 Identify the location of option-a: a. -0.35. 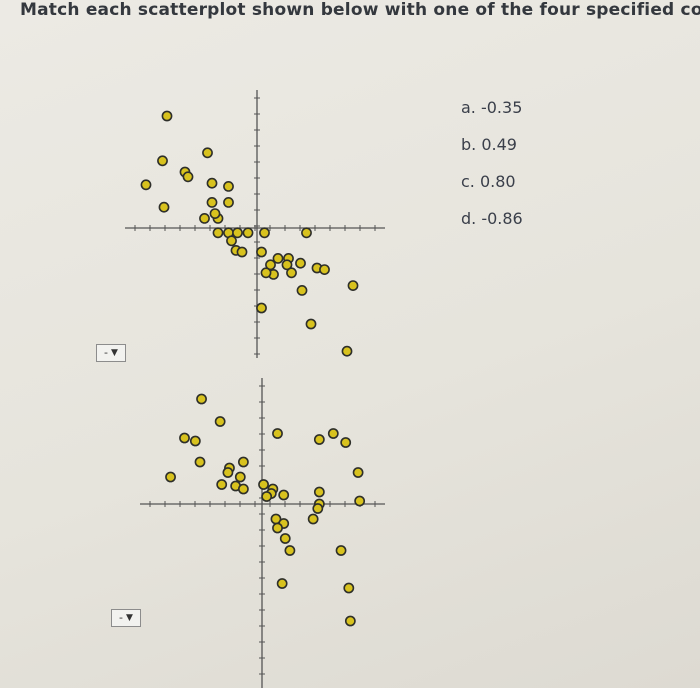
(492, 107).